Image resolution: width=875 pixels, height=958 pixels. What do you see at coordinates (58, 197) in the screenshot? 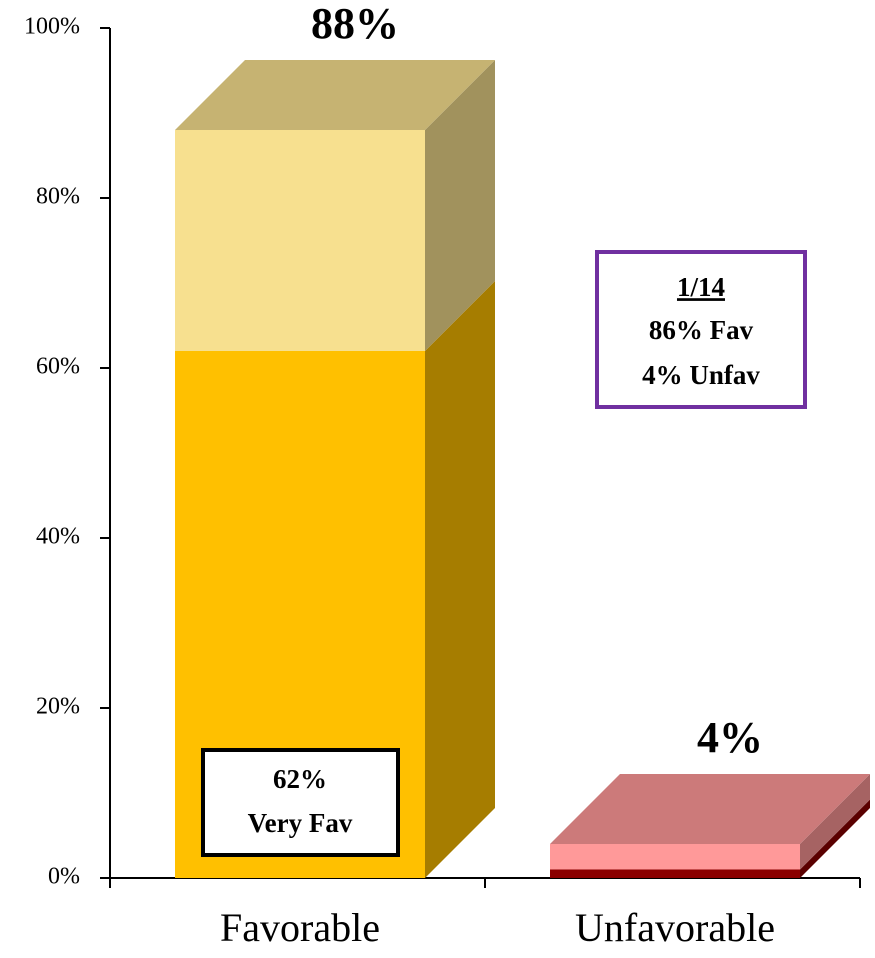
I see `y-tick-label: 80%` at bounding box center [58, 197].